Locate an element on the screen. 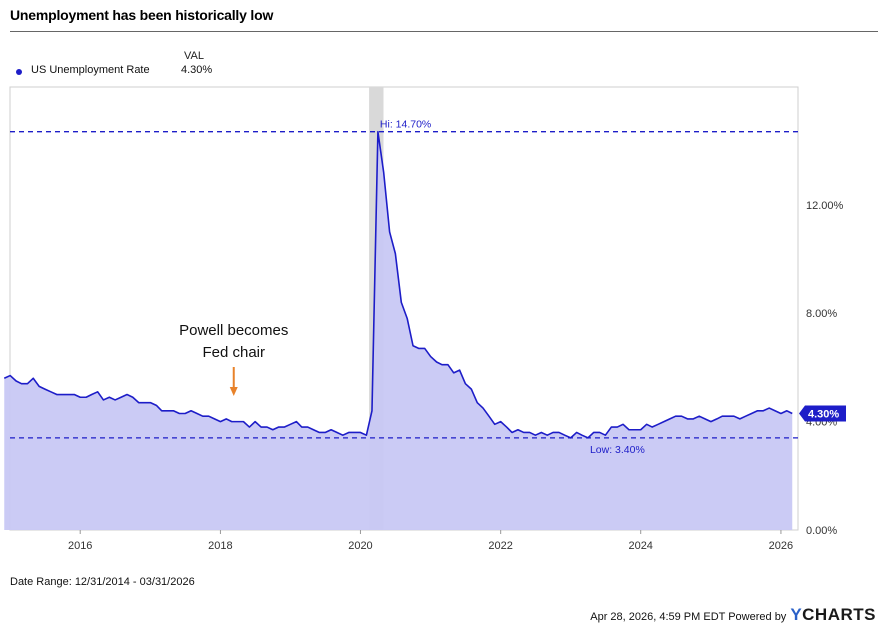  date-range-label: Date Range: 12/31/2014 - 03/31/2026 is located at coordinates (102, 582).